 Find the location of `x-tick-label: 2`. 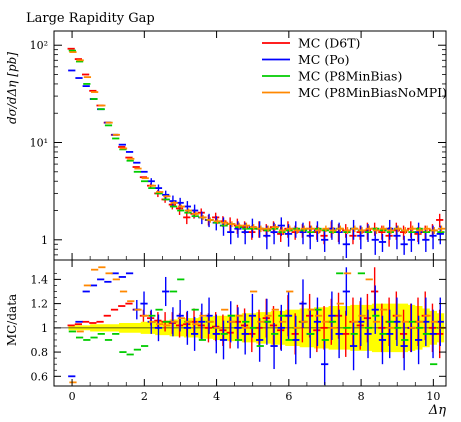

x-tick-label: 2 is located at coordinates (144, 396).